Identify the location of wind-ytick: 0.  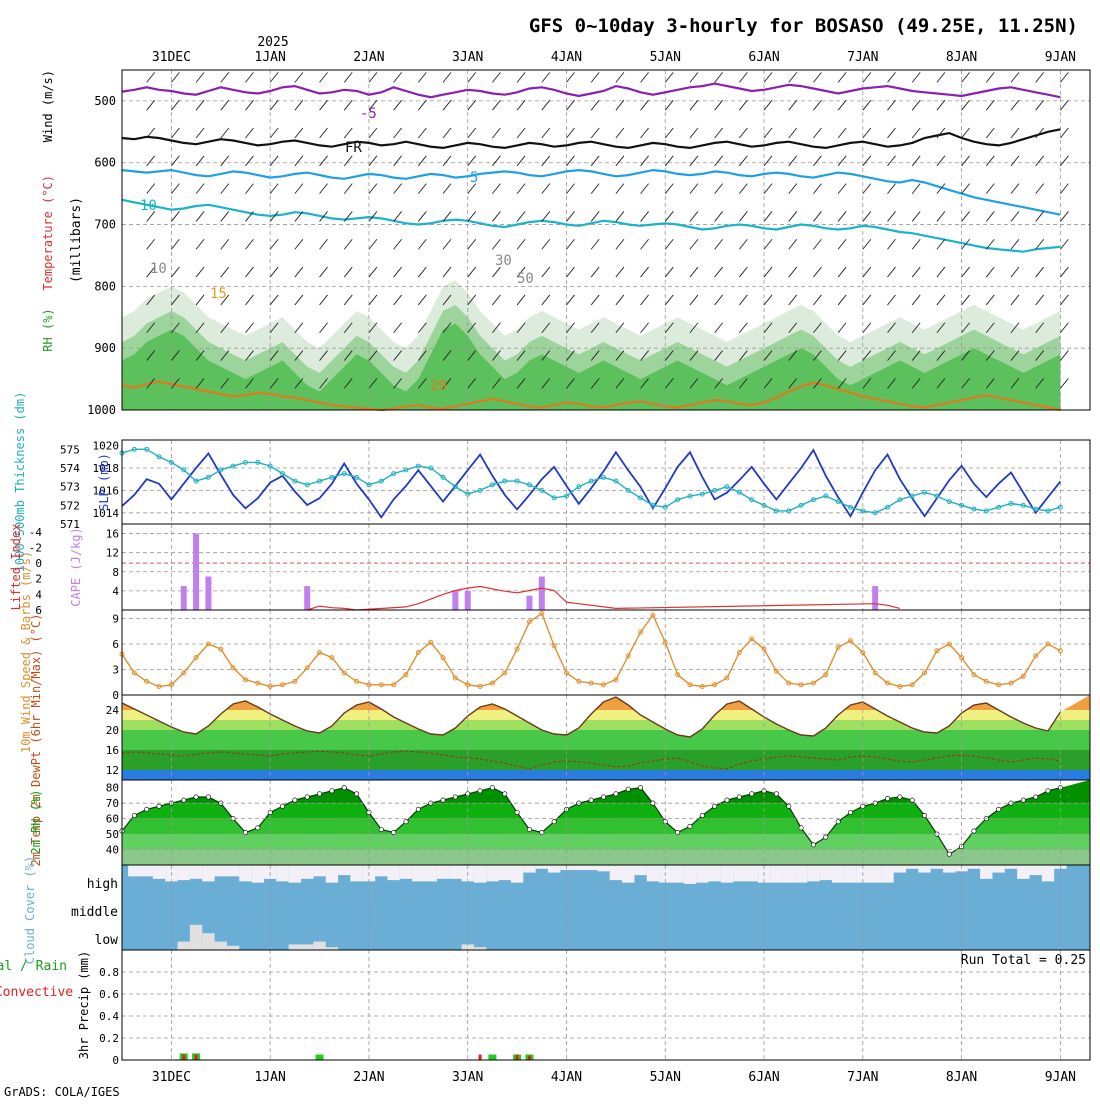
(115, 695).